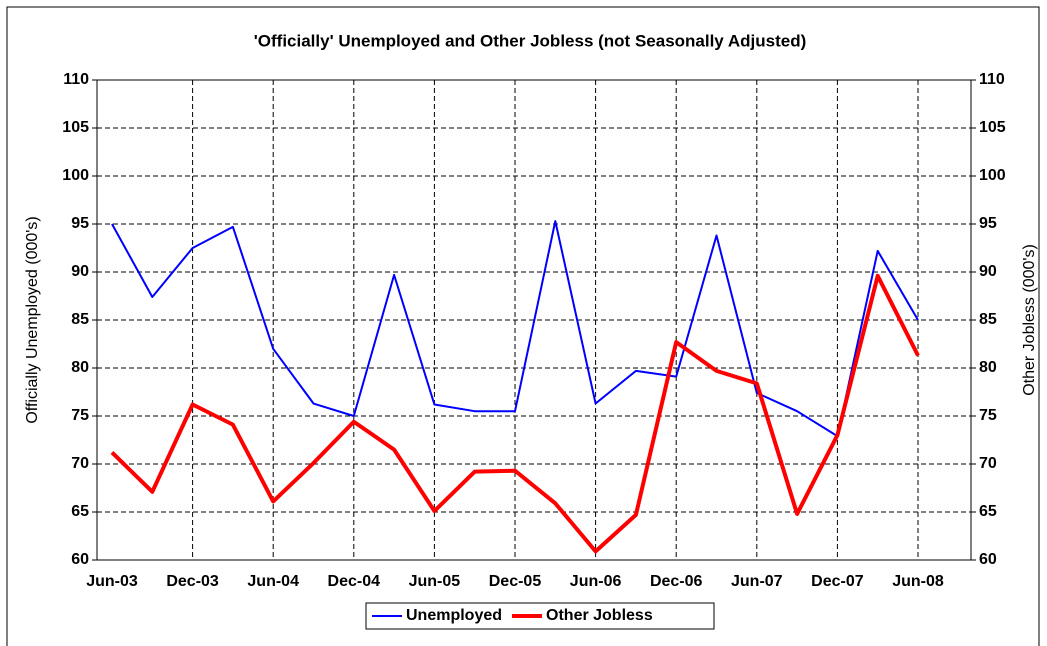 The height and width of the screenshot is (646, 1047). Describe the element at coordinates (988, 367) in the screenshot. I see `y2-tick-label: 80` at that location.